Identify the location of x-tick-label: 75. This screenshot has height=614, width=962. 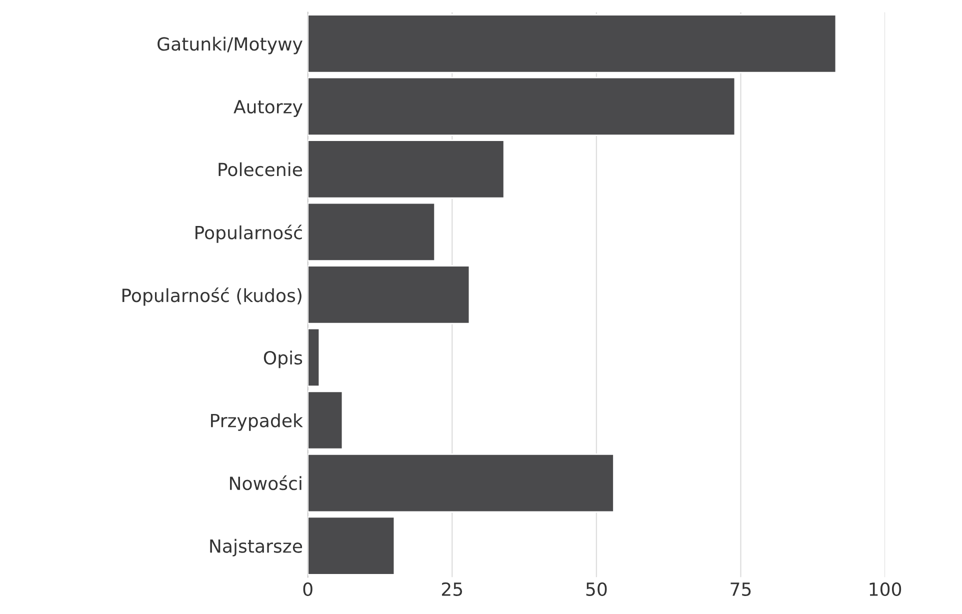
(740, 589).